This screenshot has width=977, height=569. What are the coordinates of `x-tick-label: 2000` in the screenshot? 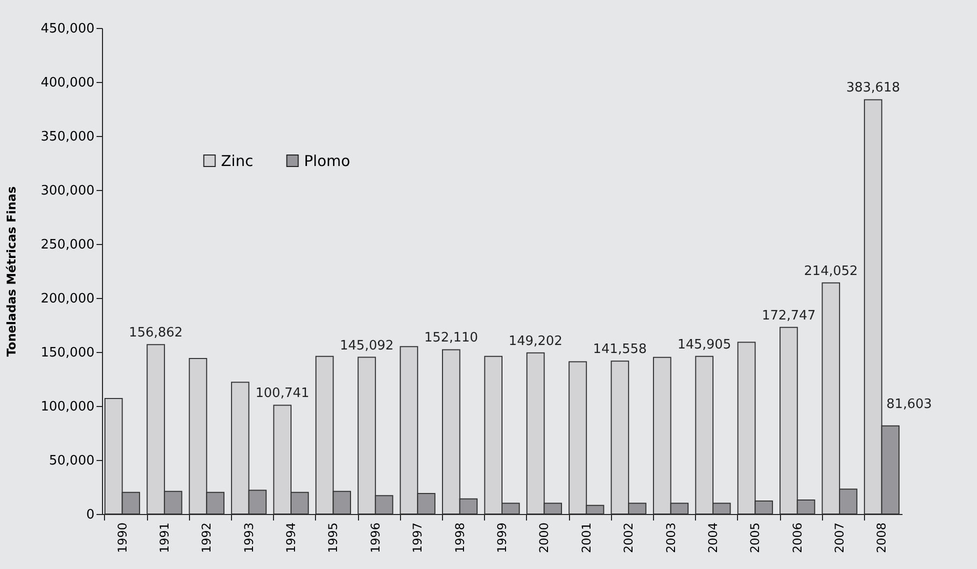 It's located at (544, 538).